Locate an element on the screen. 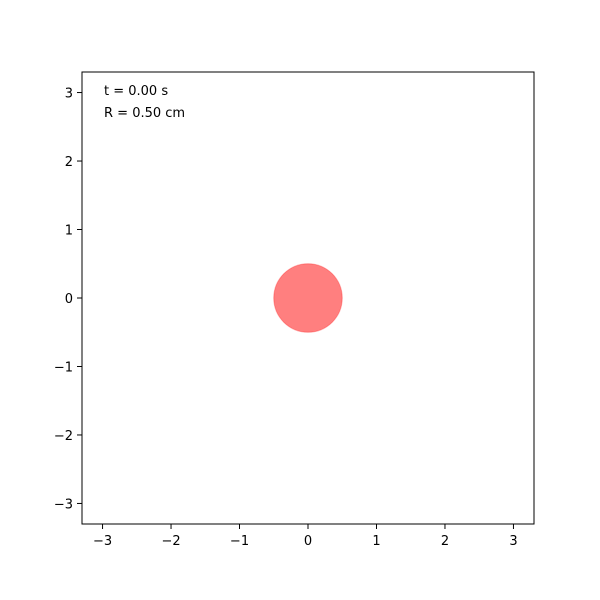  y-tick-label: −1 is located at coordinates (63, 367).